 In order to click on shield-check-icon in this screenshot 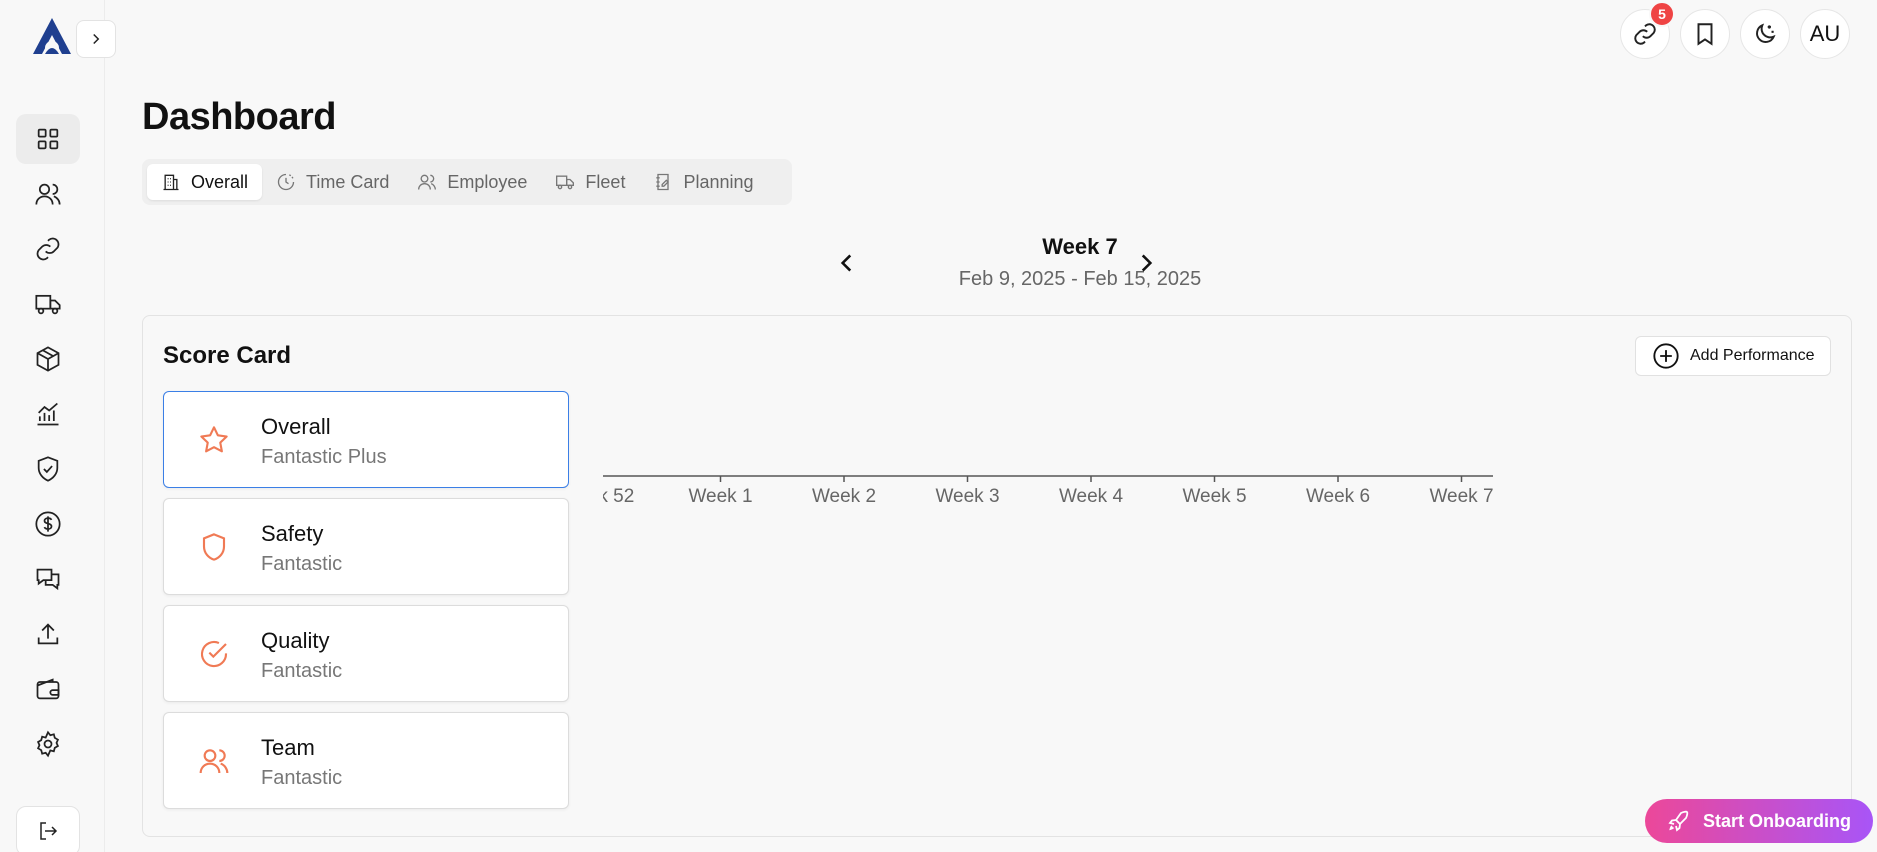, I will do `click(48, 469)`.